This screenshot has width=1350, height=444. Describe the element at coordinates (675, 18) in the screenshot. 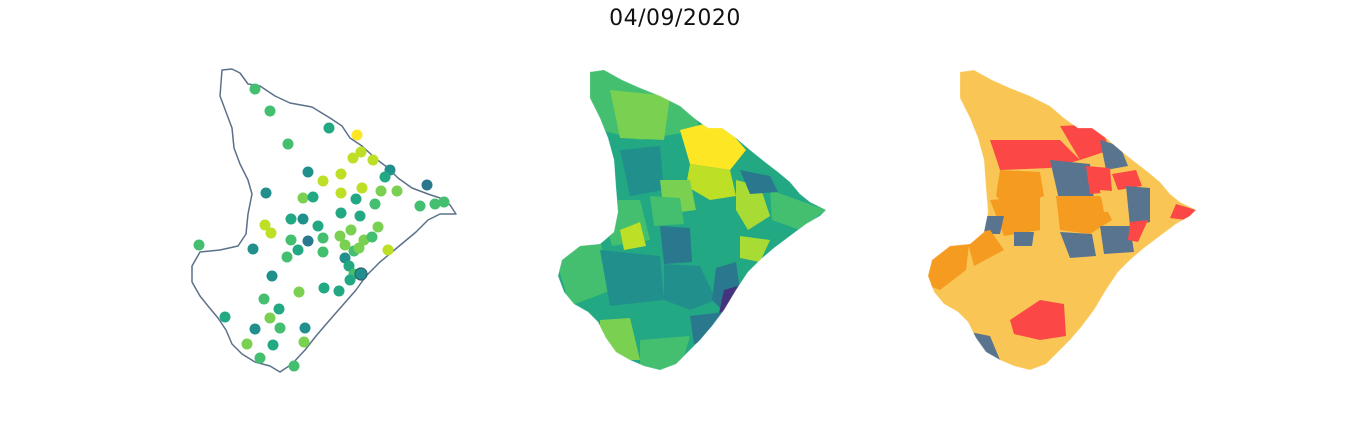

I see `figure-title: 04/09/2020` at that location.